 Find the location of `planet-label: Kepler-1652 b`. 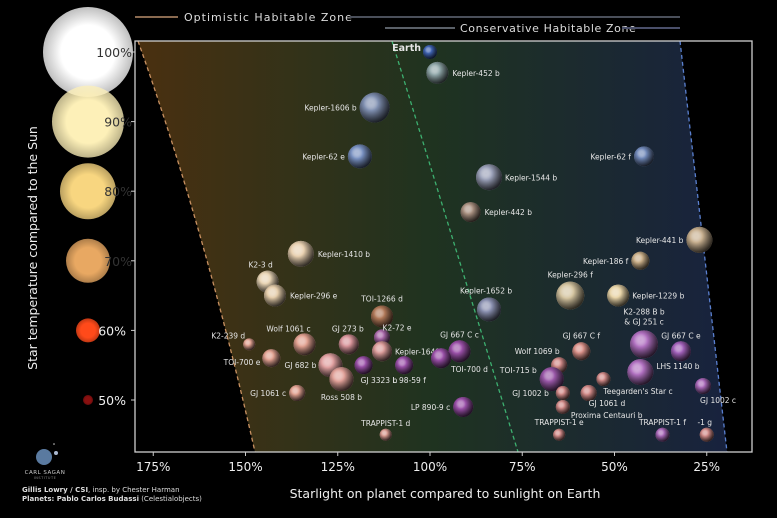

planet-label: Kepler-1652 b is located at coordinates (486, 291).